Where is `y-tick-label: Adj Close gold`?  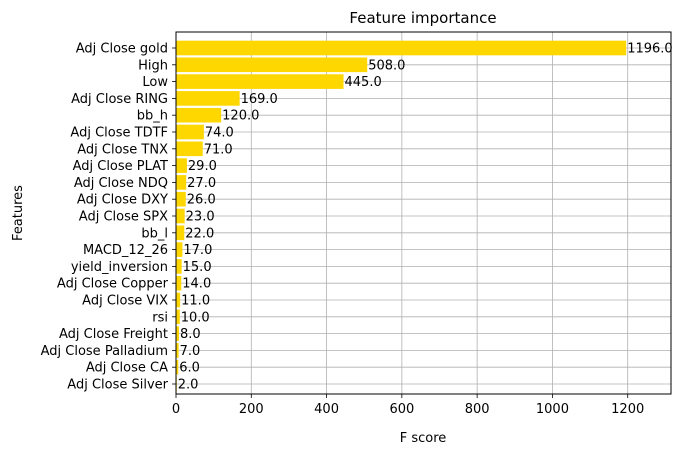 y-tick-label: Adj Close gold is located at coordinates (122, 49).